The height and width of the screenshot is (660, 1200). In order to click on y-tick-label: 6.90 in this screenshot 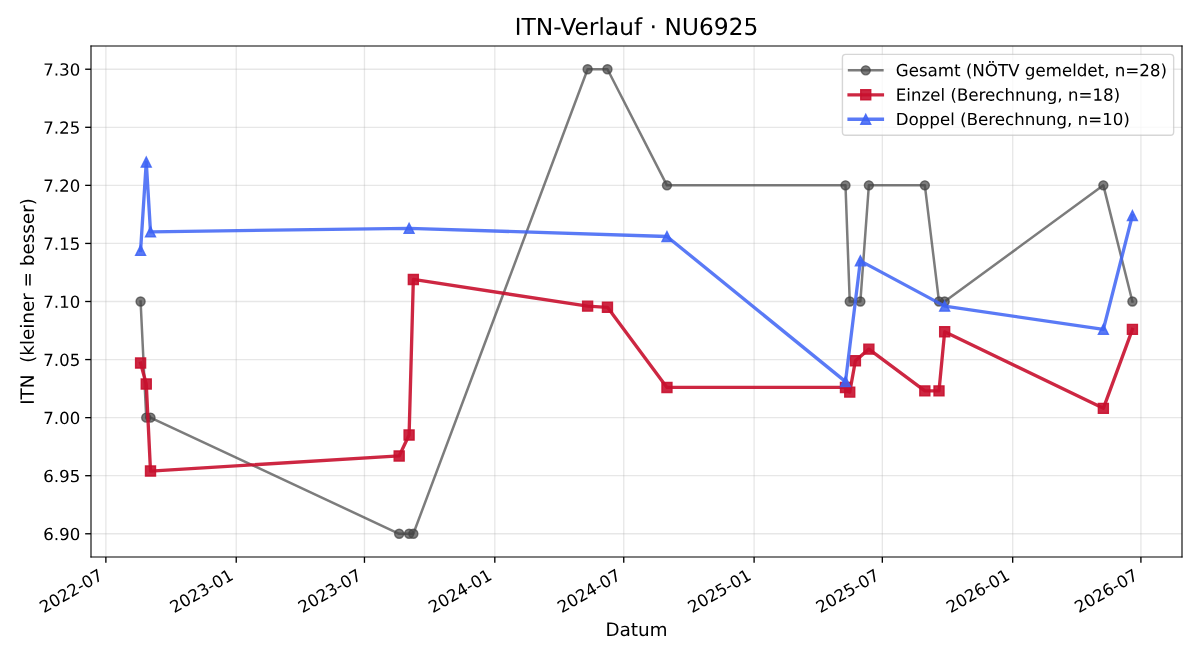, I will do `click(62, 534)`.